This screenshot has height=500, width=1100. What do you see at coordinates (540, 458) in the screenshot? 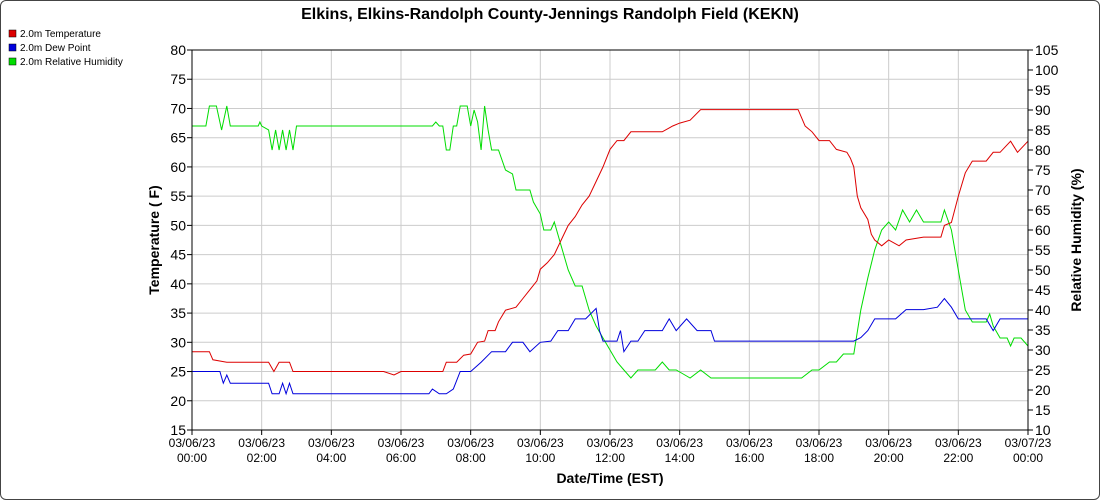
I see `x-tick-time-label: 10:00` at bounding box center [540, 458].